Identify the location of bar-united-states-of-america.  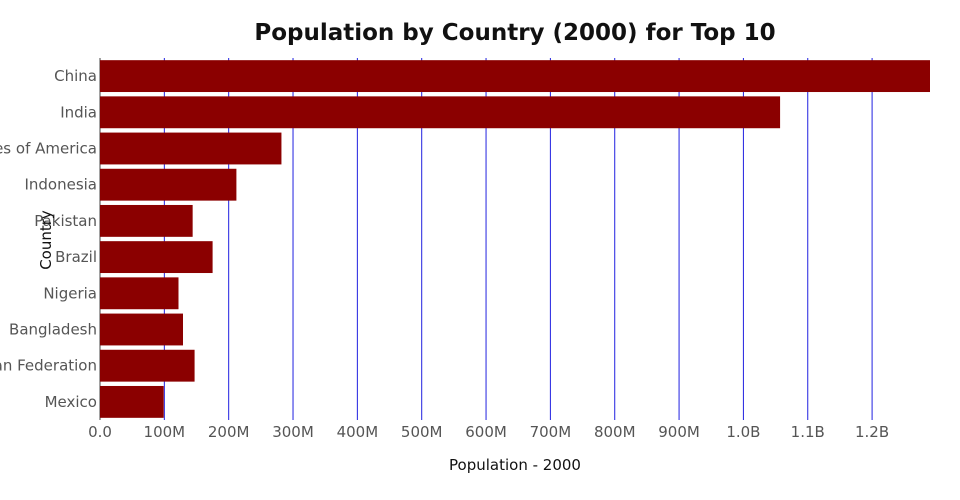
(191, 148).